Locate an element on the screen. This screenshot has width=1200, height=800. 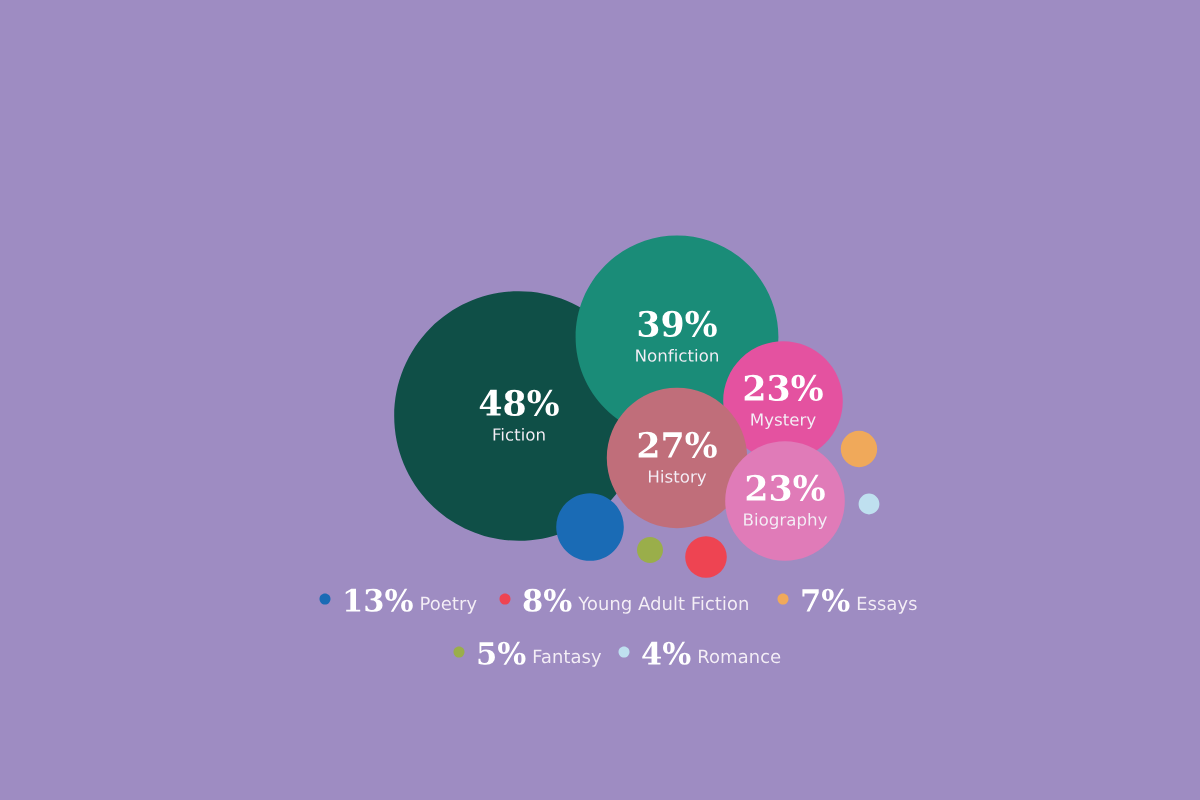
data-label: 13% is located at coordinates (379, 600).